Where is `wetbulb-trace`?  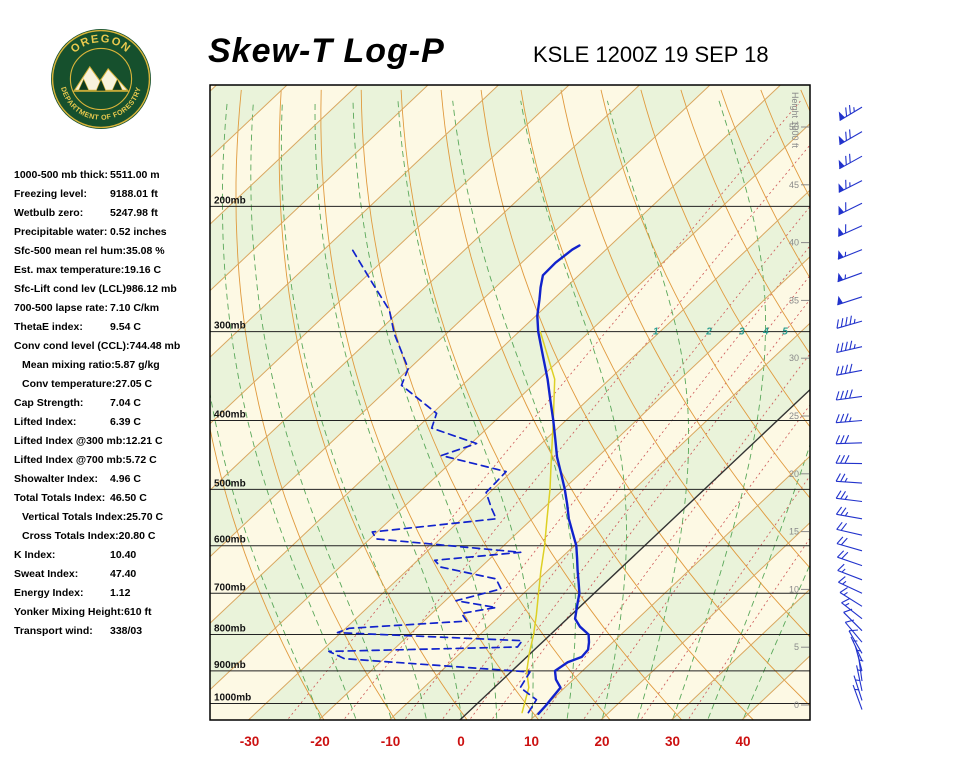 wetbulb-trace is located at coordinates (538, 522).